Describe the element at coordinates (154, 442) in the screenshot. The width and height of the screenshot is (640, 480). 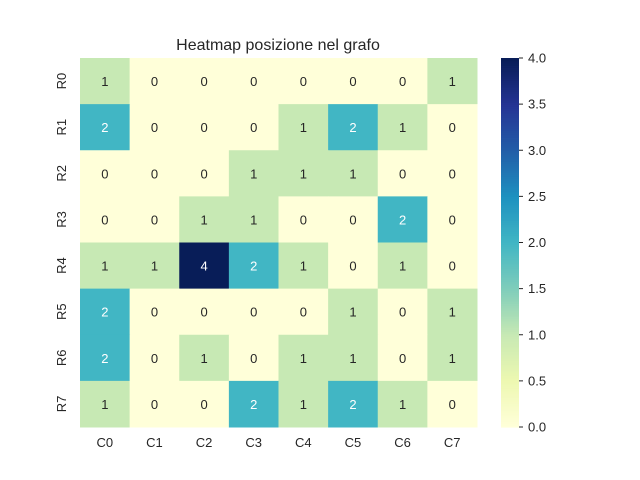
I see `x-tick-label: C1` at that location.